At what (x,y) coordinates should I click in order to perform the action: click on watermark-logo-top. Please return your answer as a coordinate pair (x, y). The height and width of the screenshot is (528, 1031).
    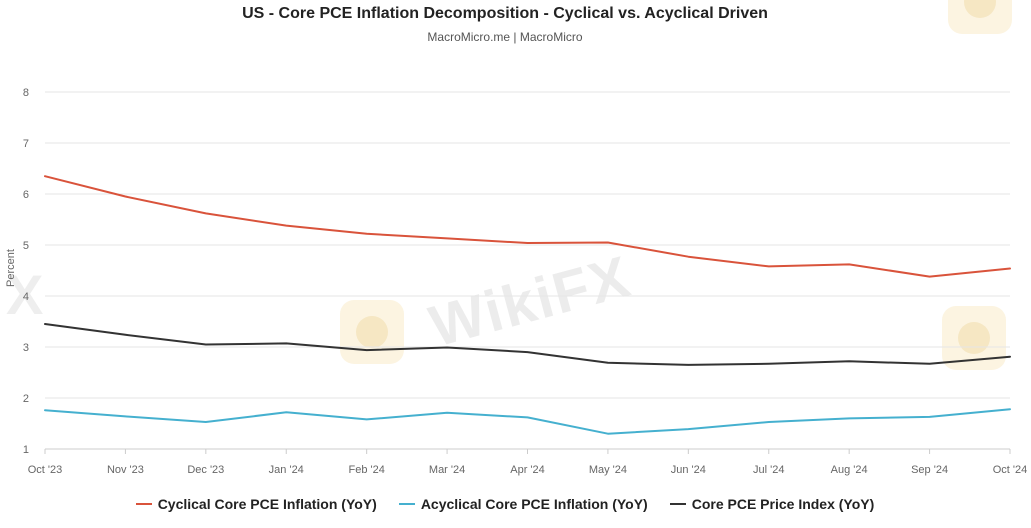
    Looking at the image, I should click on (980, 17).